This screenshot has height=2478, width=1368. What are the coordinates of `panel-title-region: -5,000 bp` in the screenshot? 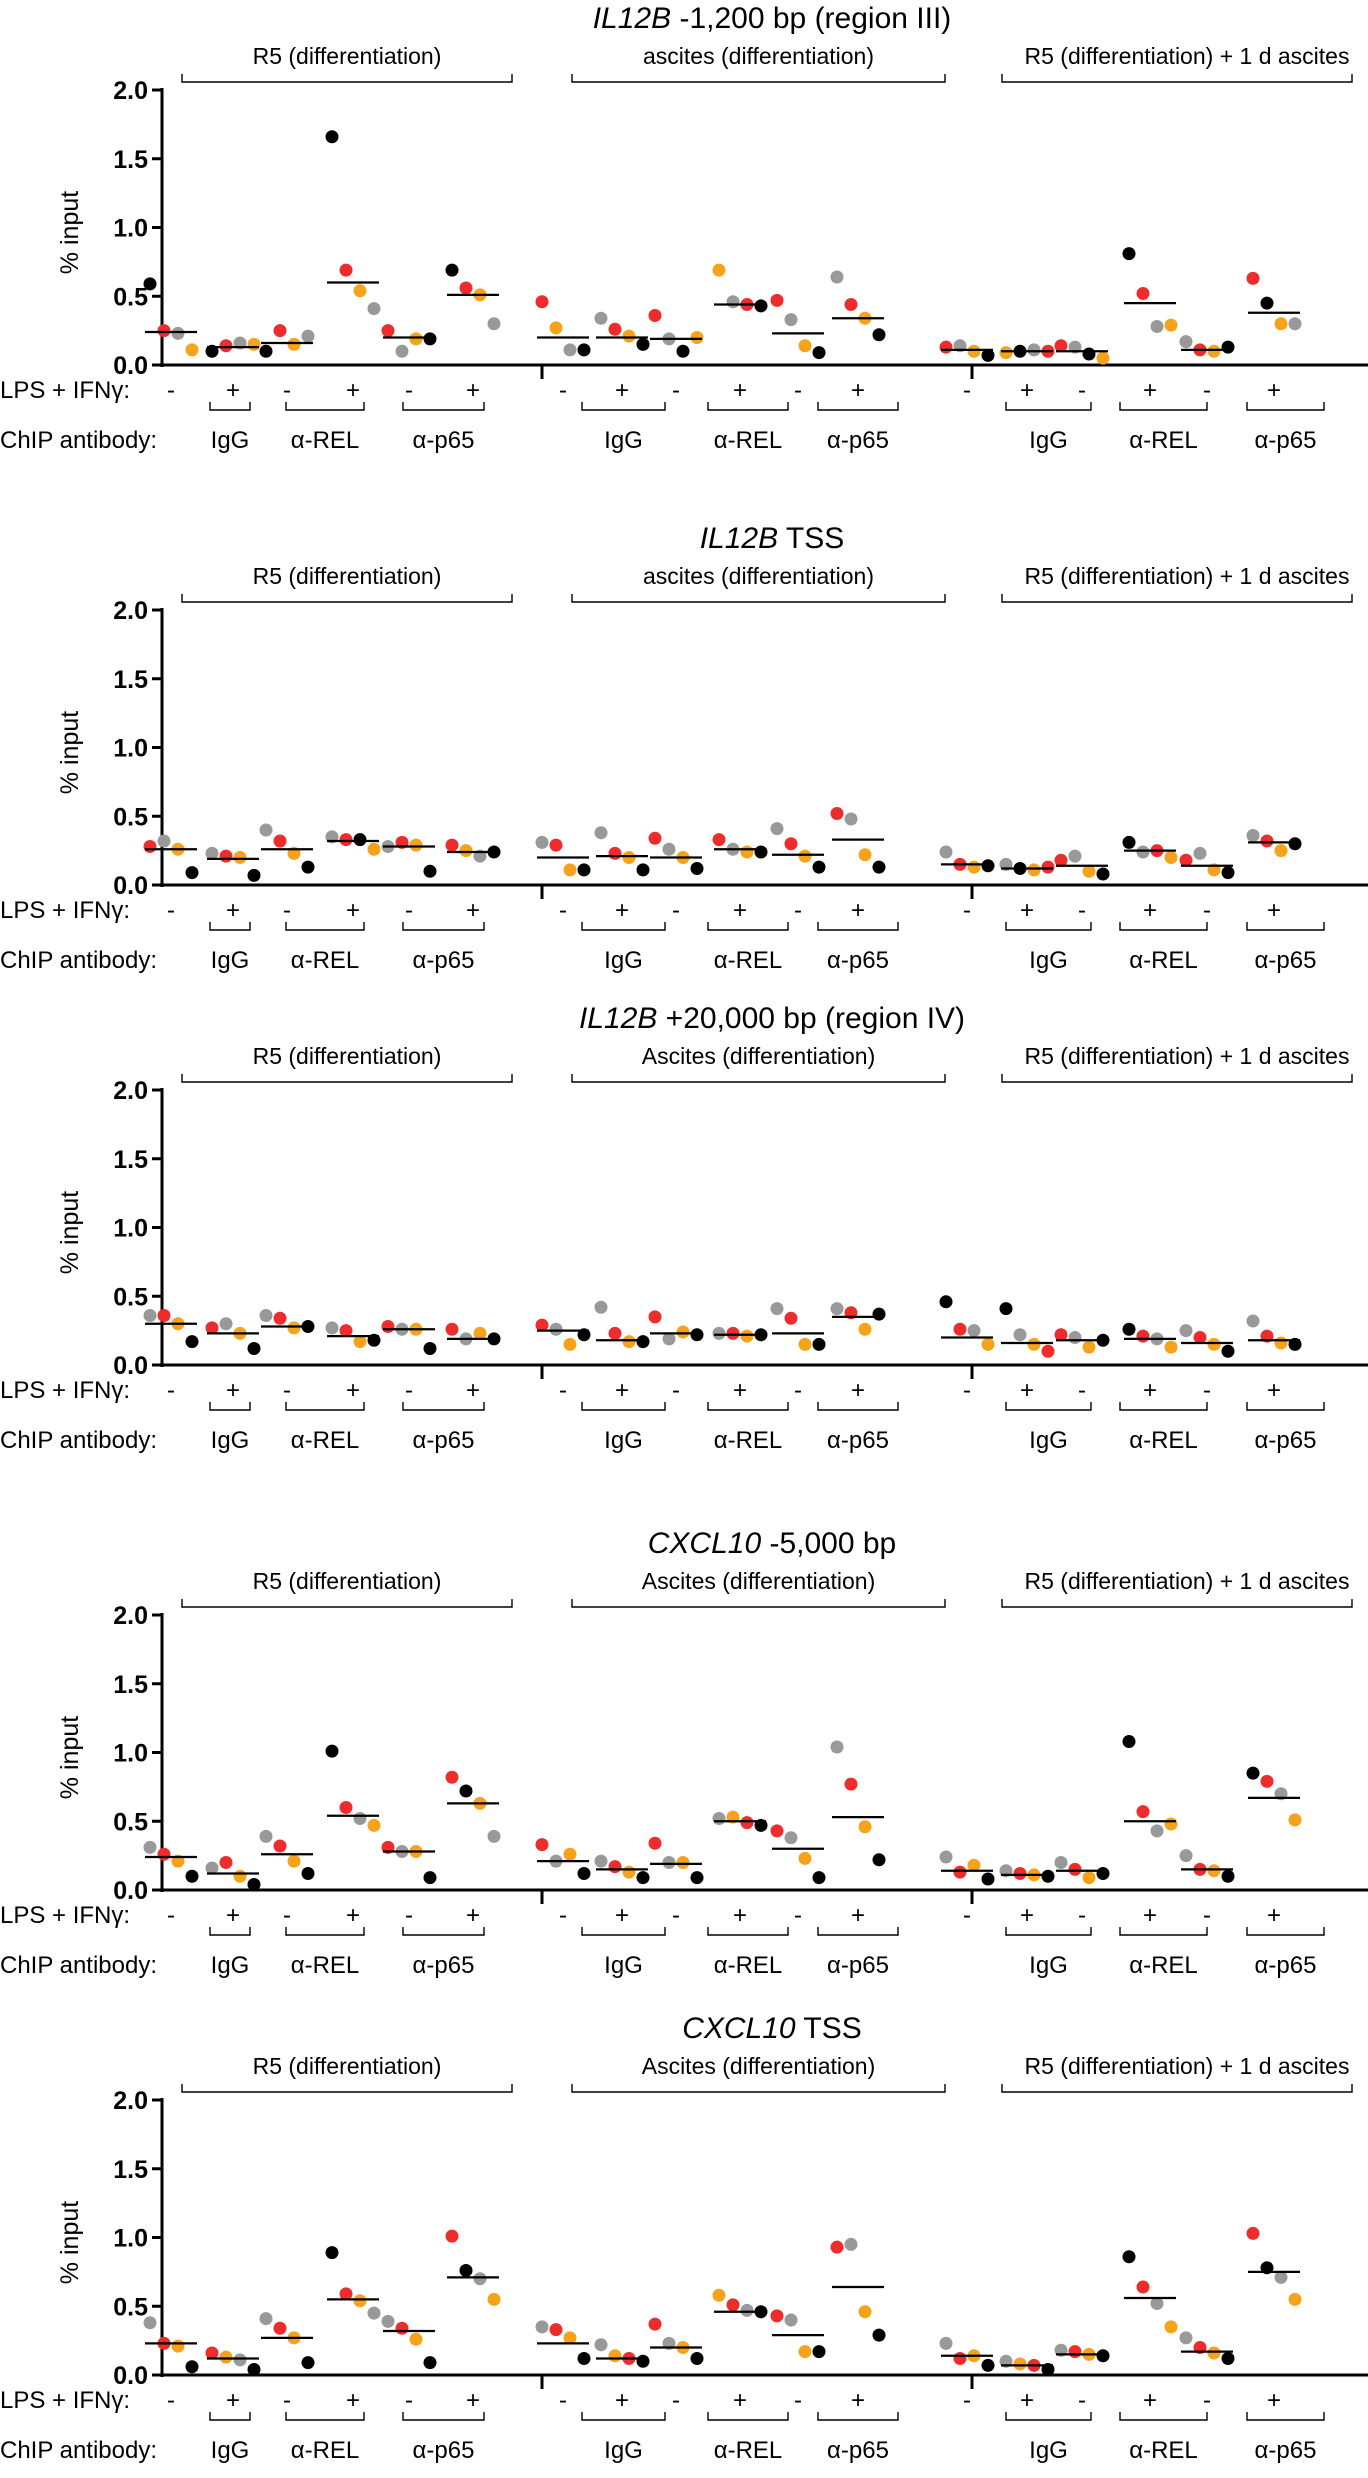 It's located at (828, 1543).